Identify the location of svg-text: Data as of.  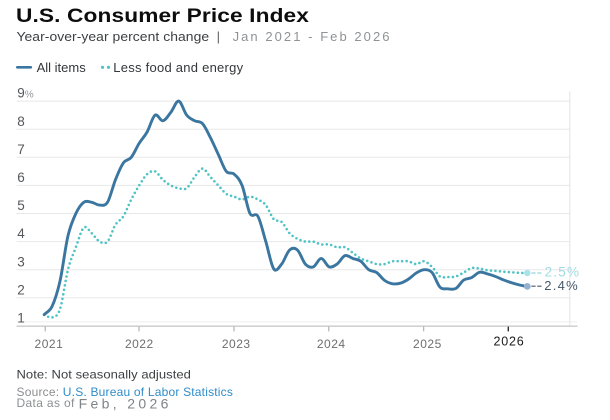
(46, 403).